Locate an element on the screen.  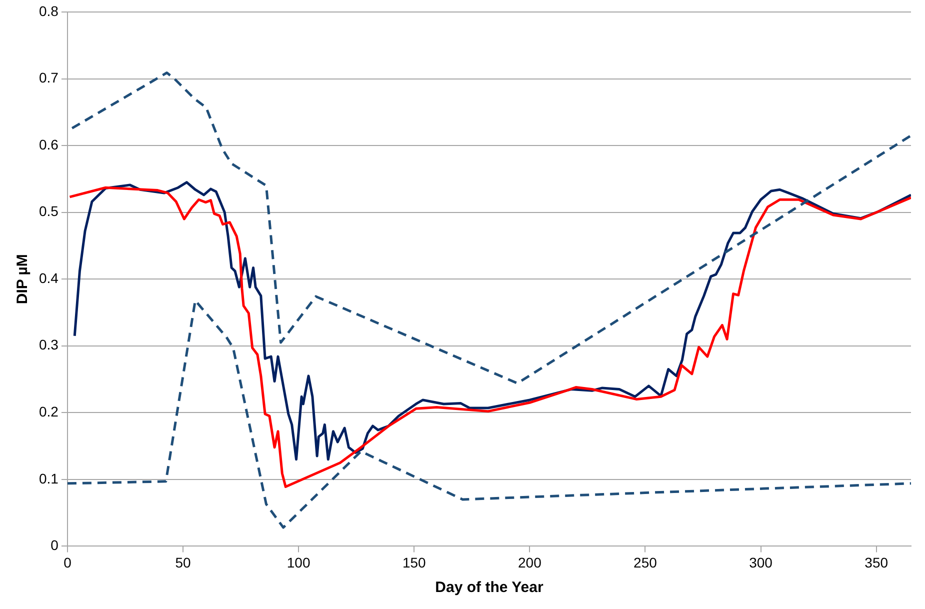
x-tick-label: 0 is located at coordinates (68, 562).